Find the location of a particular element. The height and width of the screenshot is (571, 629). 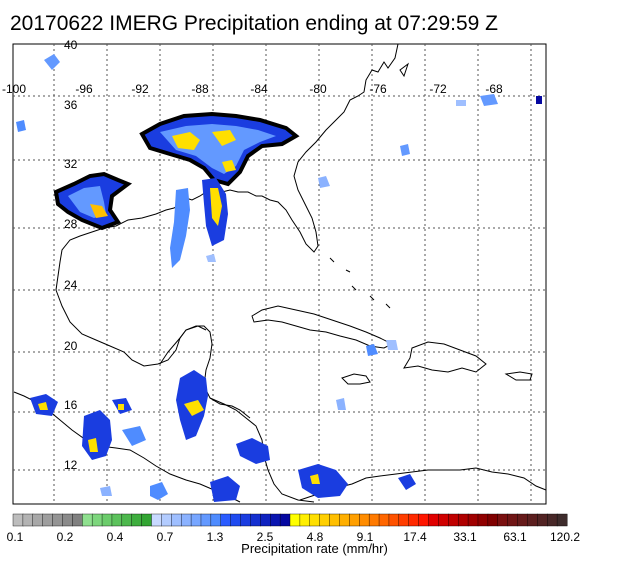

lon-label: -80 is located at coordinates (318, 89).